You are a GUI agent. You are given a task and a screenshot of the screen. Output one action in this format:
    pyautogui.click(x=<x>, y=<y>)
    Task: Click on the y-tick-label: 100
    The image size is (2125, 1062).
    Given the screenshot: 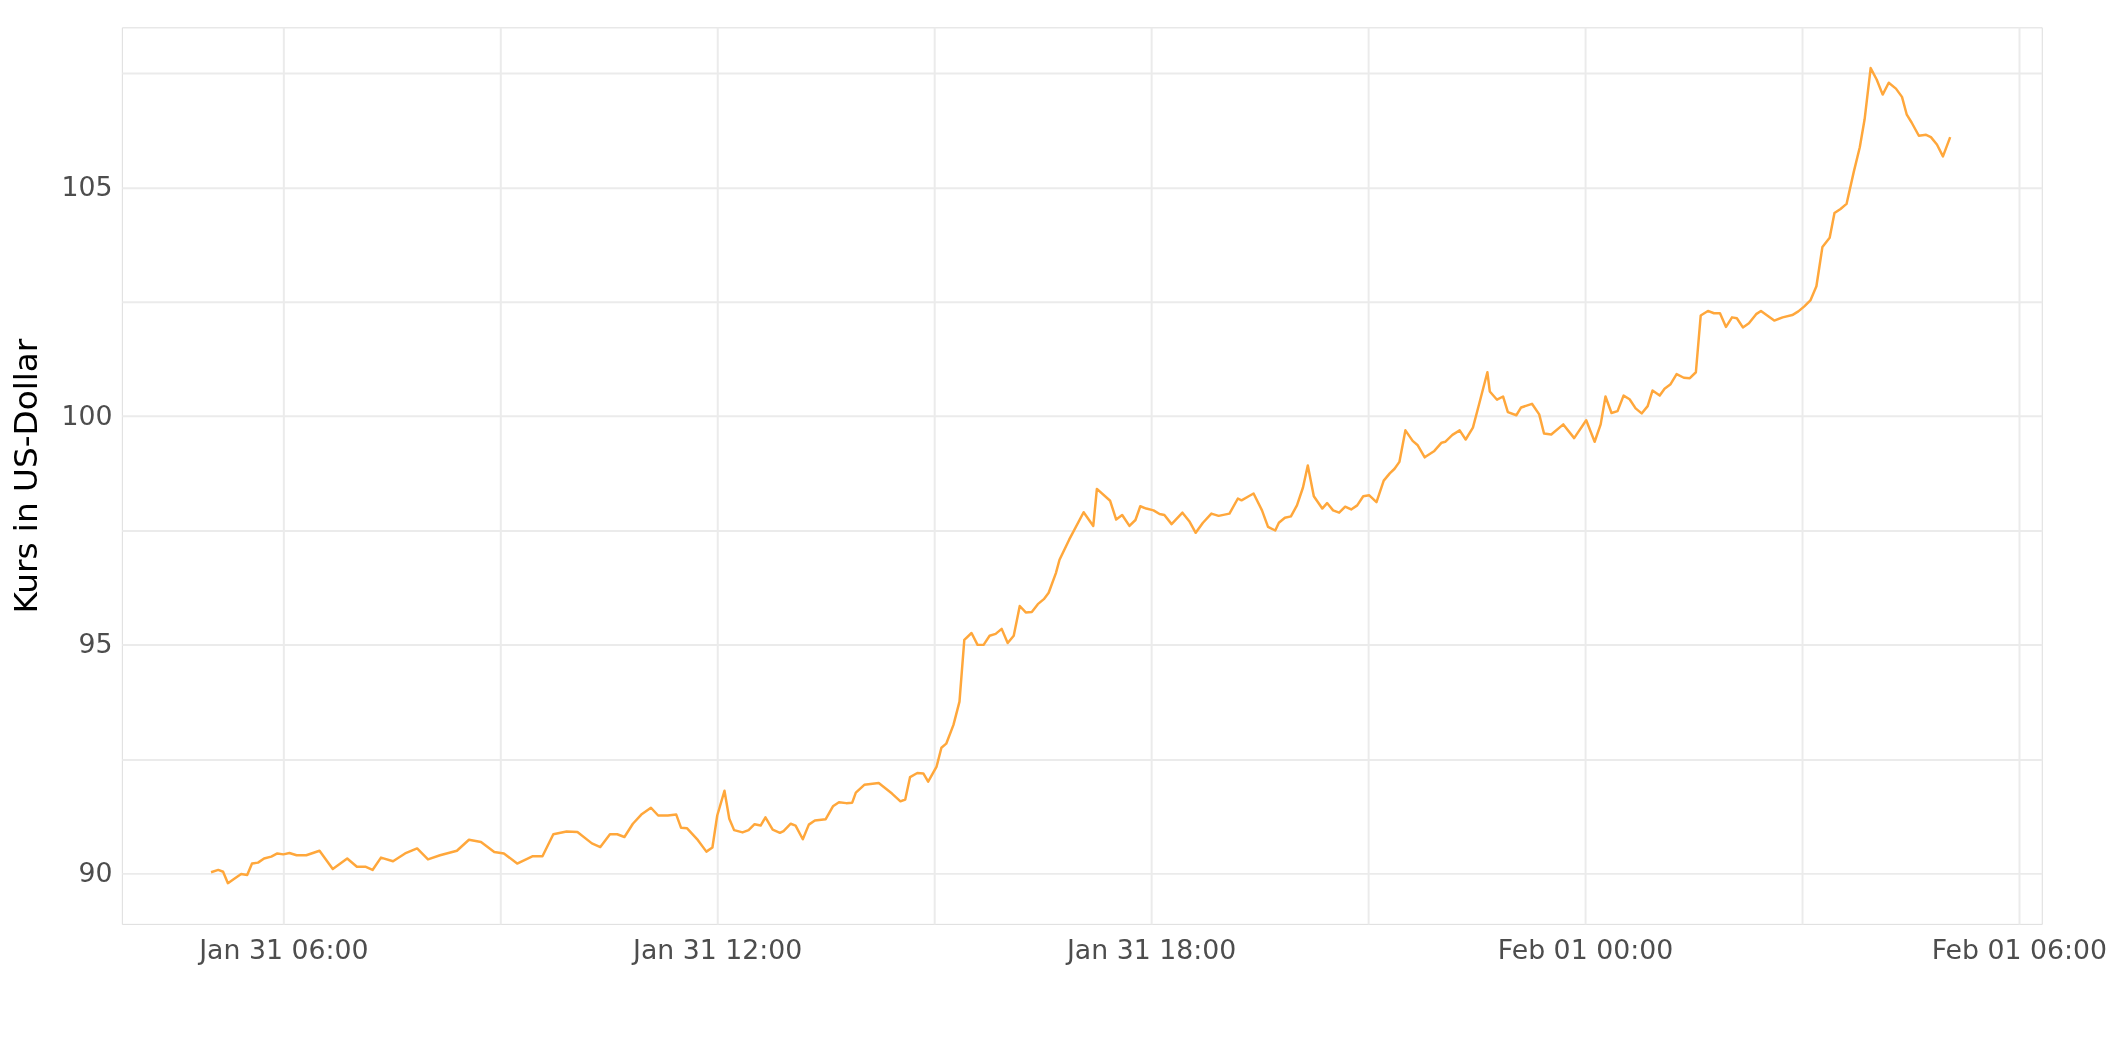 What is the action you would take?
    pyautogui.click(x=87, y=415)
    